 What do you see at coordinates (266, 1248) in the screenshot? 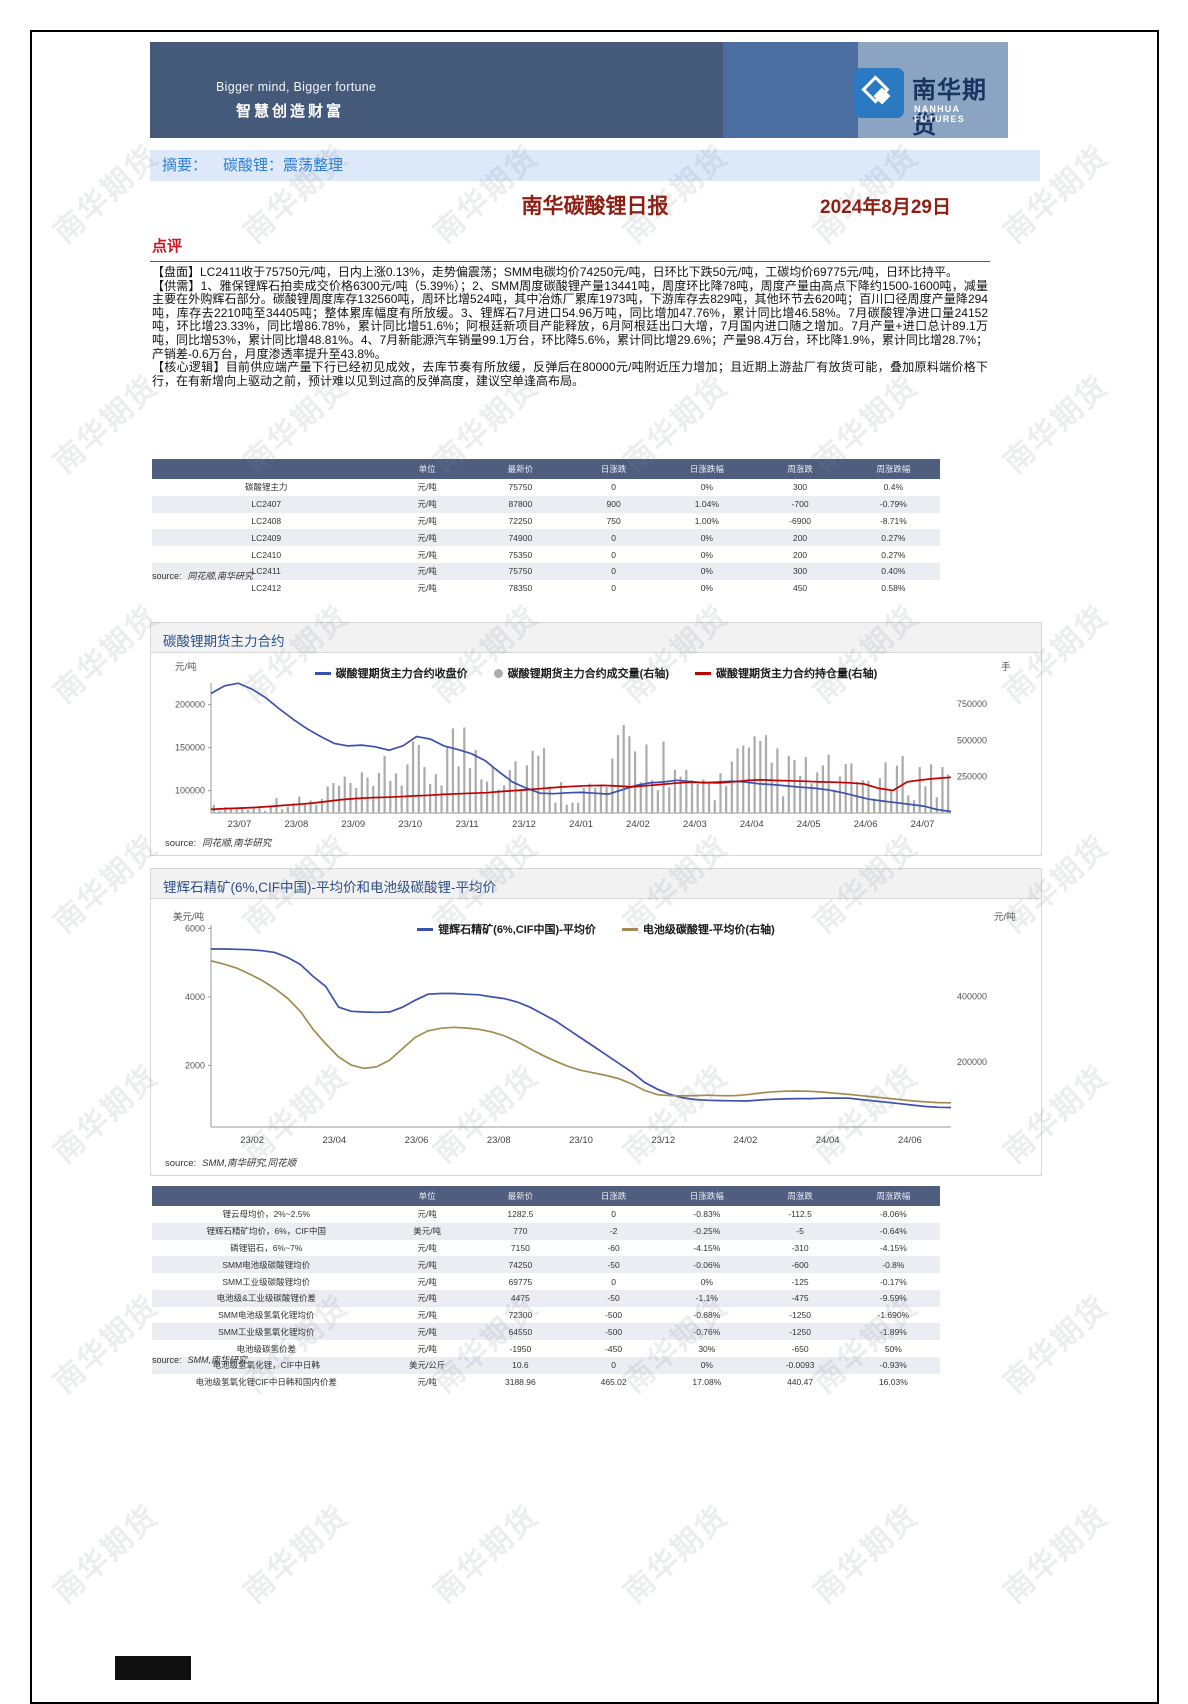
I see `table-cell: 磷锂铝石，6%~7%` at bounding box center [266, 1248].